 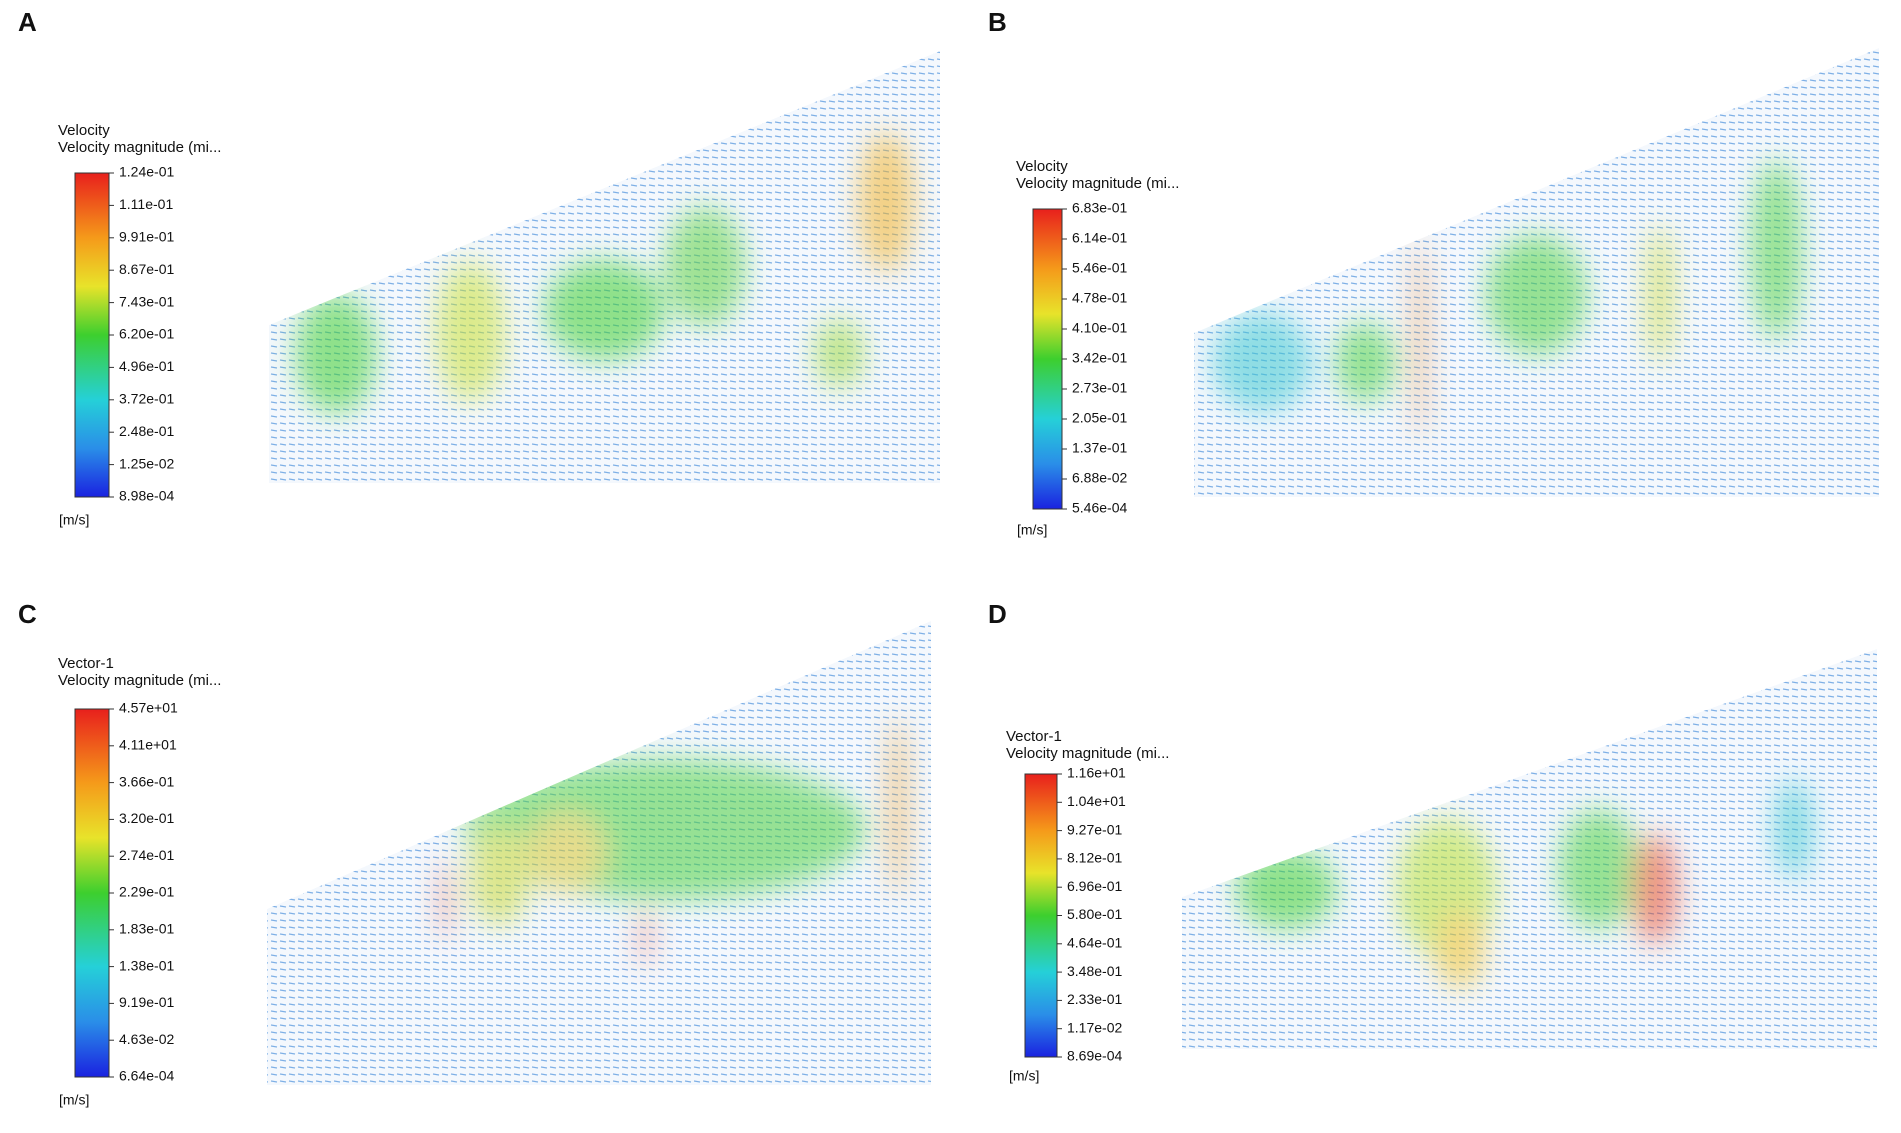 What do you see at coordinates (1099, 238) in the screenshot?
I see `colorbar-tick-label: 6.14e-01` at bounding box center [1099, 238].